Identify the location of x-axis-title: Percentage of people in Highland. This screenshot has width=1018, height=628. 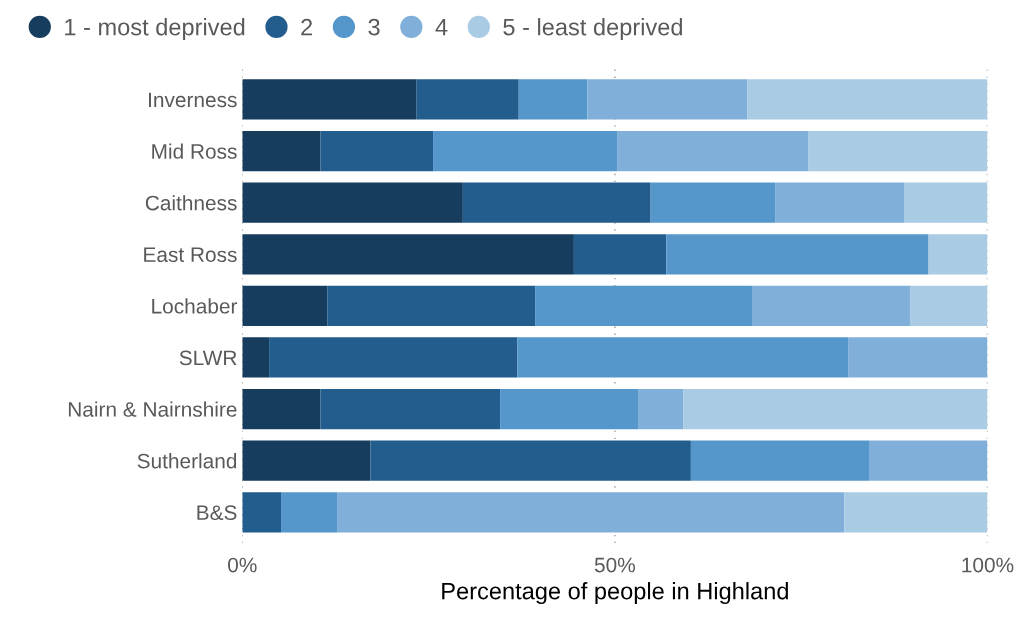
(615, 593).